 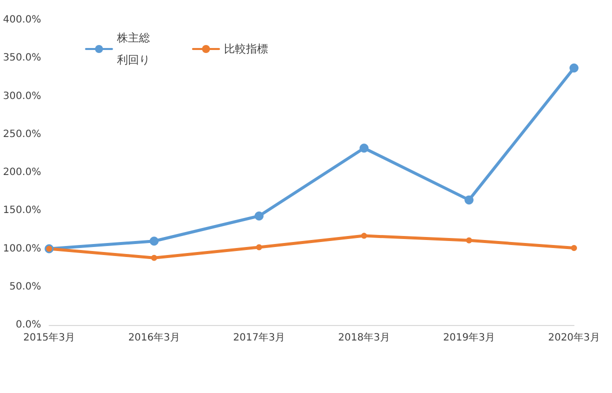 What do you see at coordinates (364, 338) in the screenshot?
I see `x-tick-label: 2018年3月` at bounding box center [364, 338].